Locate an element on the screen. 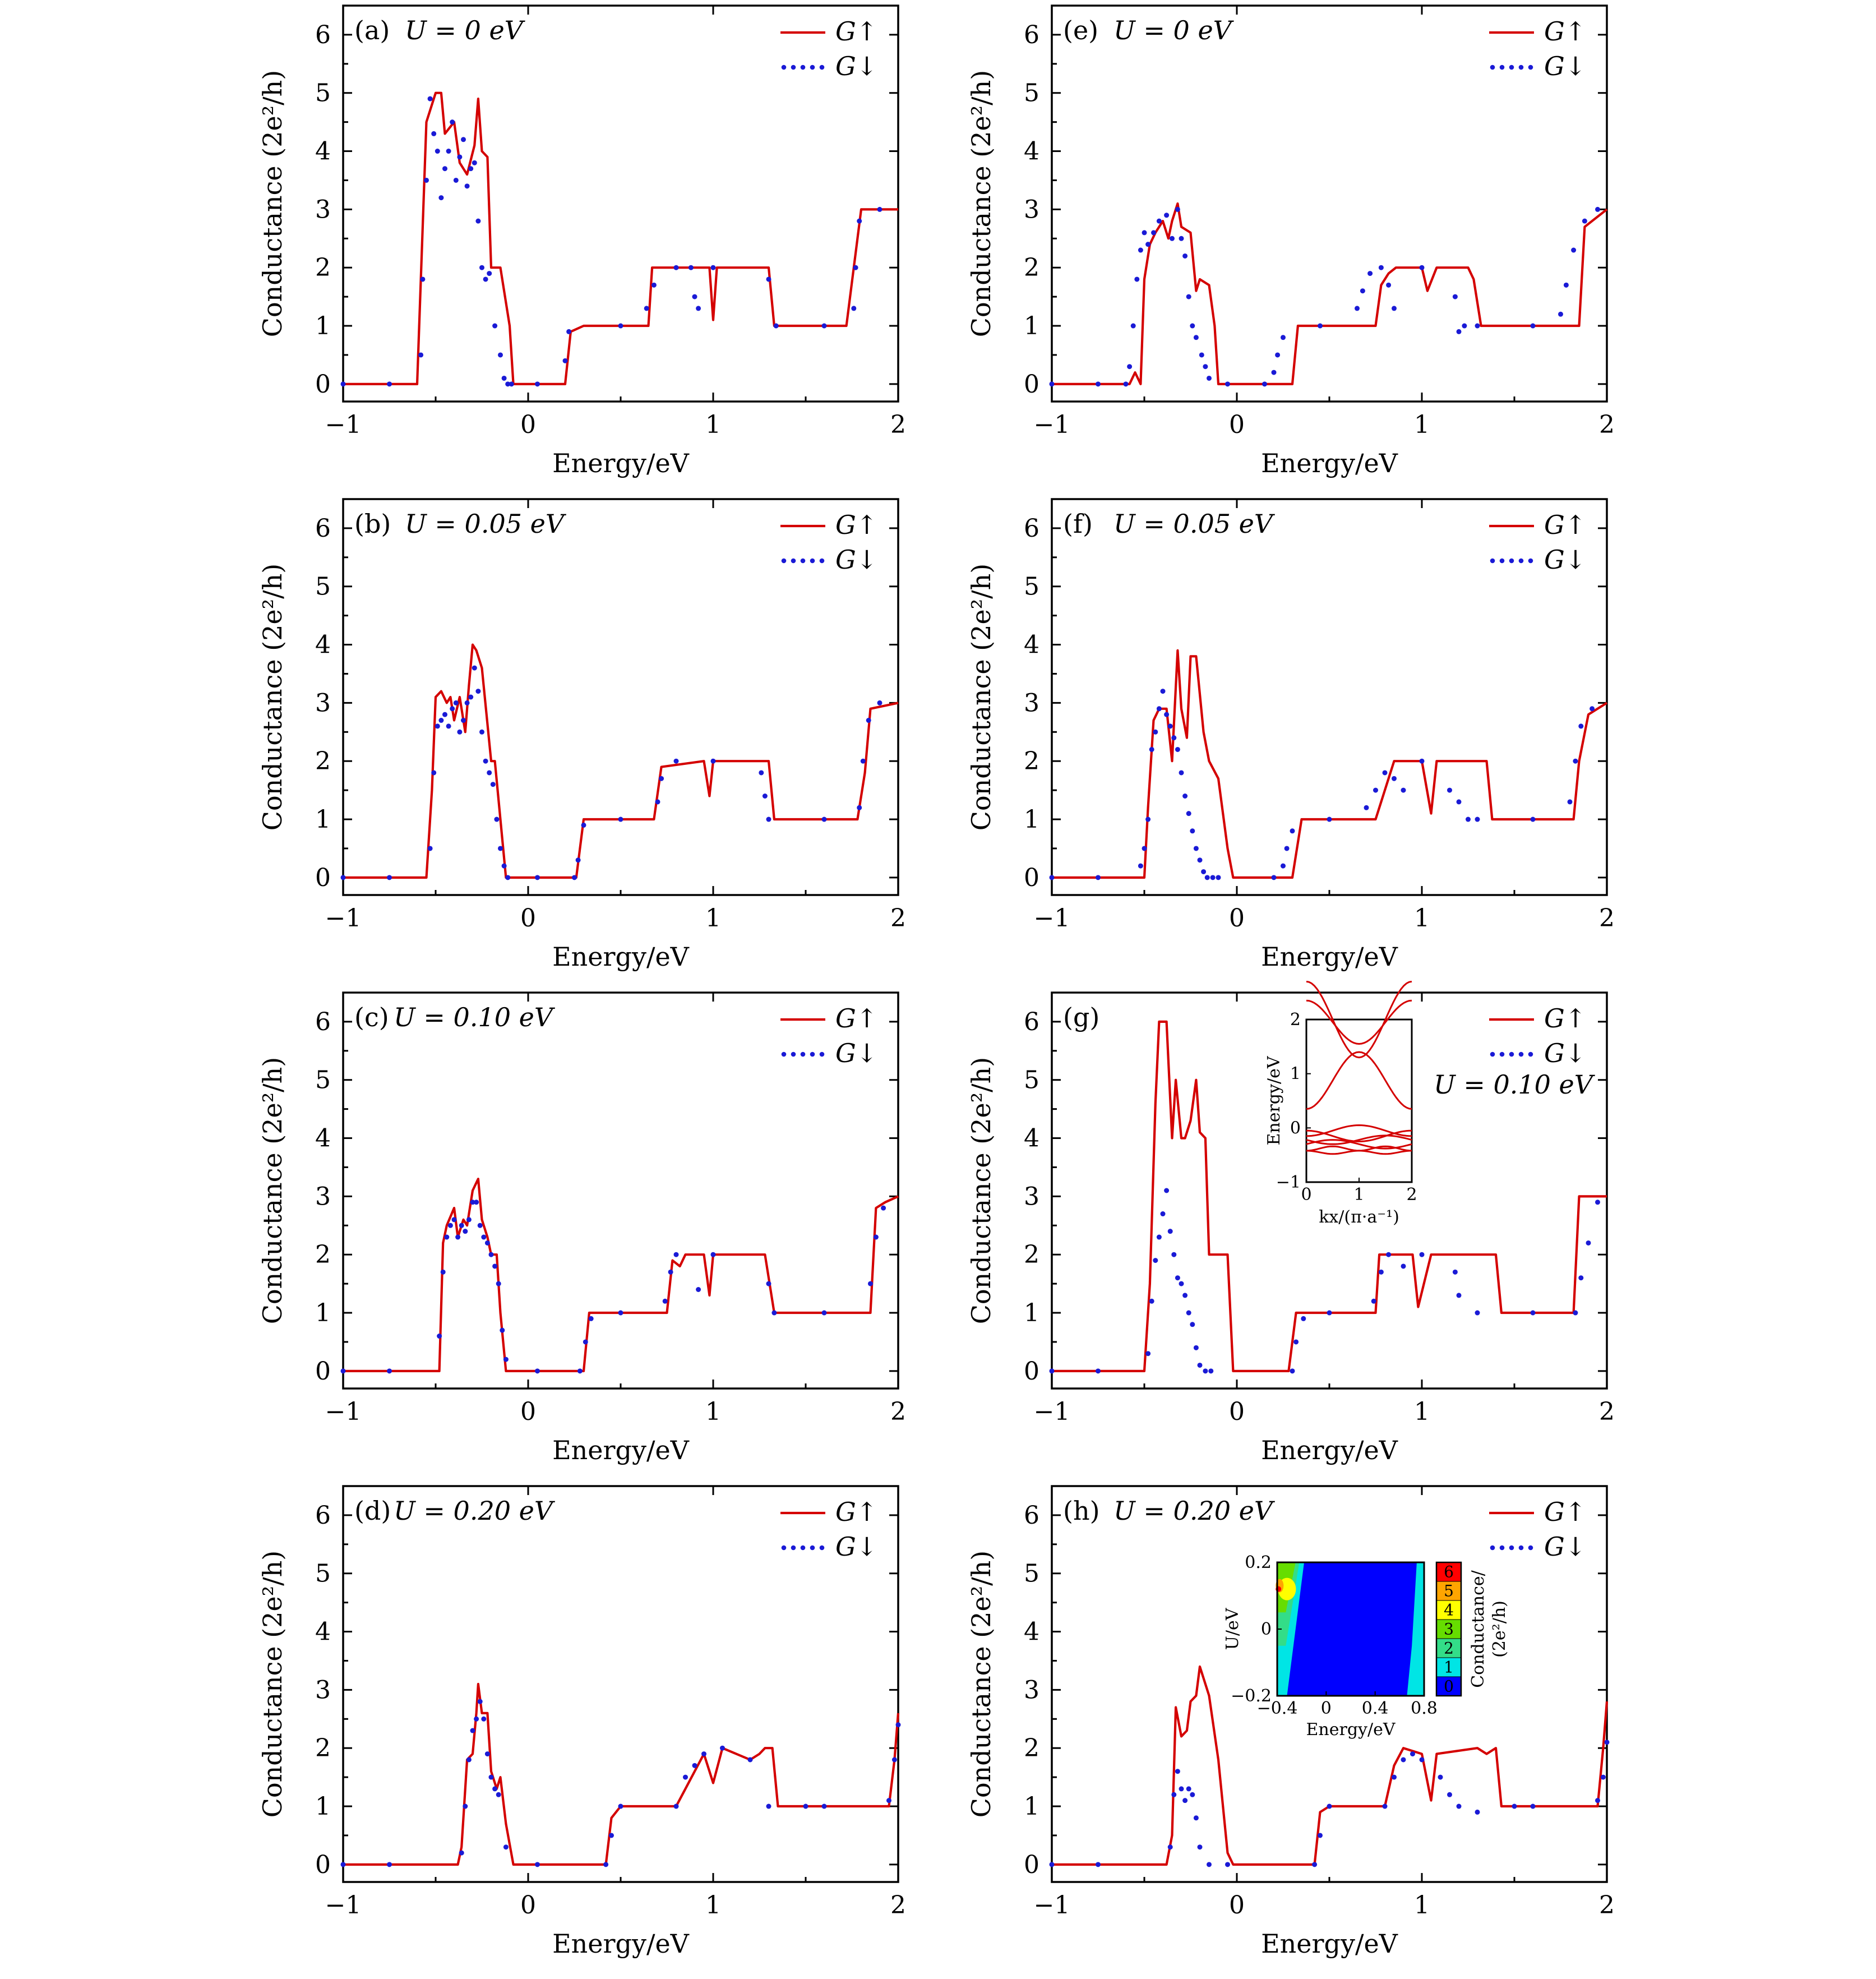 This screenshot has width=1876, height=1979. y-tick-label: 3 is located at coordinates (323, 703).